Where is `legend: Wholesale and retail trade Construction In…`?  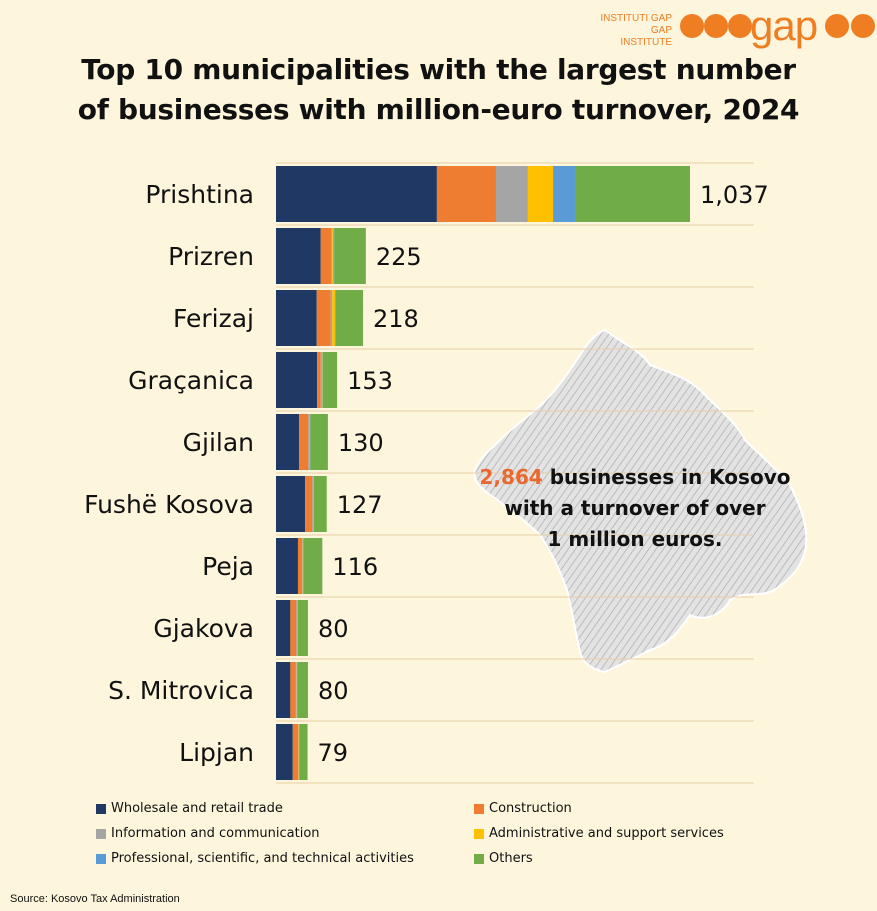
legend: Wholesale and retail trade Construction In… is located at coordinates (466, 834).